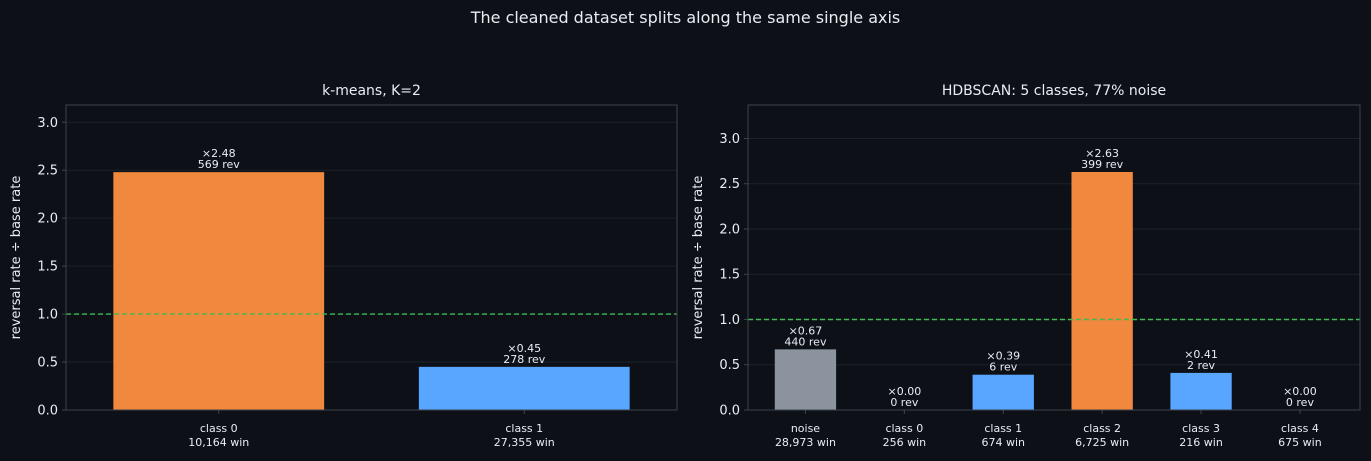 The image size is (1371, 461). I want to click on x-tick-label: class 2, so click(1102, 428).